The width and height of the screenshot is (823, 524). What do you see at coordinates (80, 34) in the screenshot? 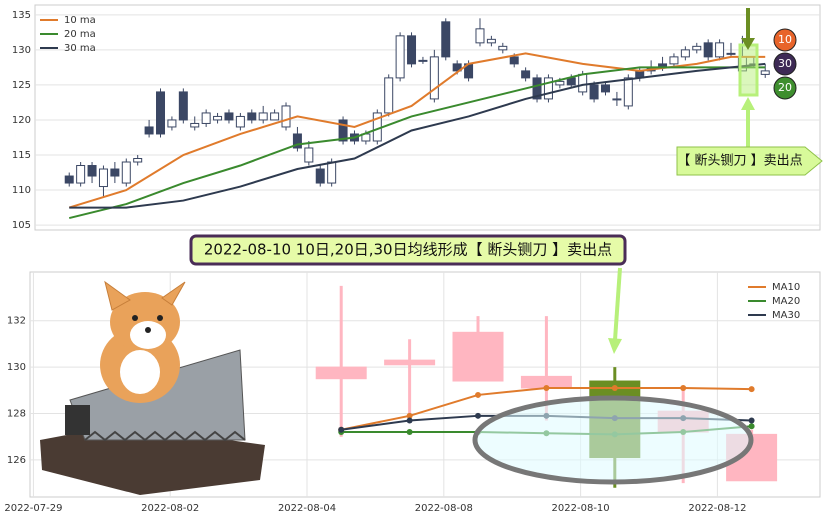
I see `legend-label: 20 ma` at bounding box center [80, 34].